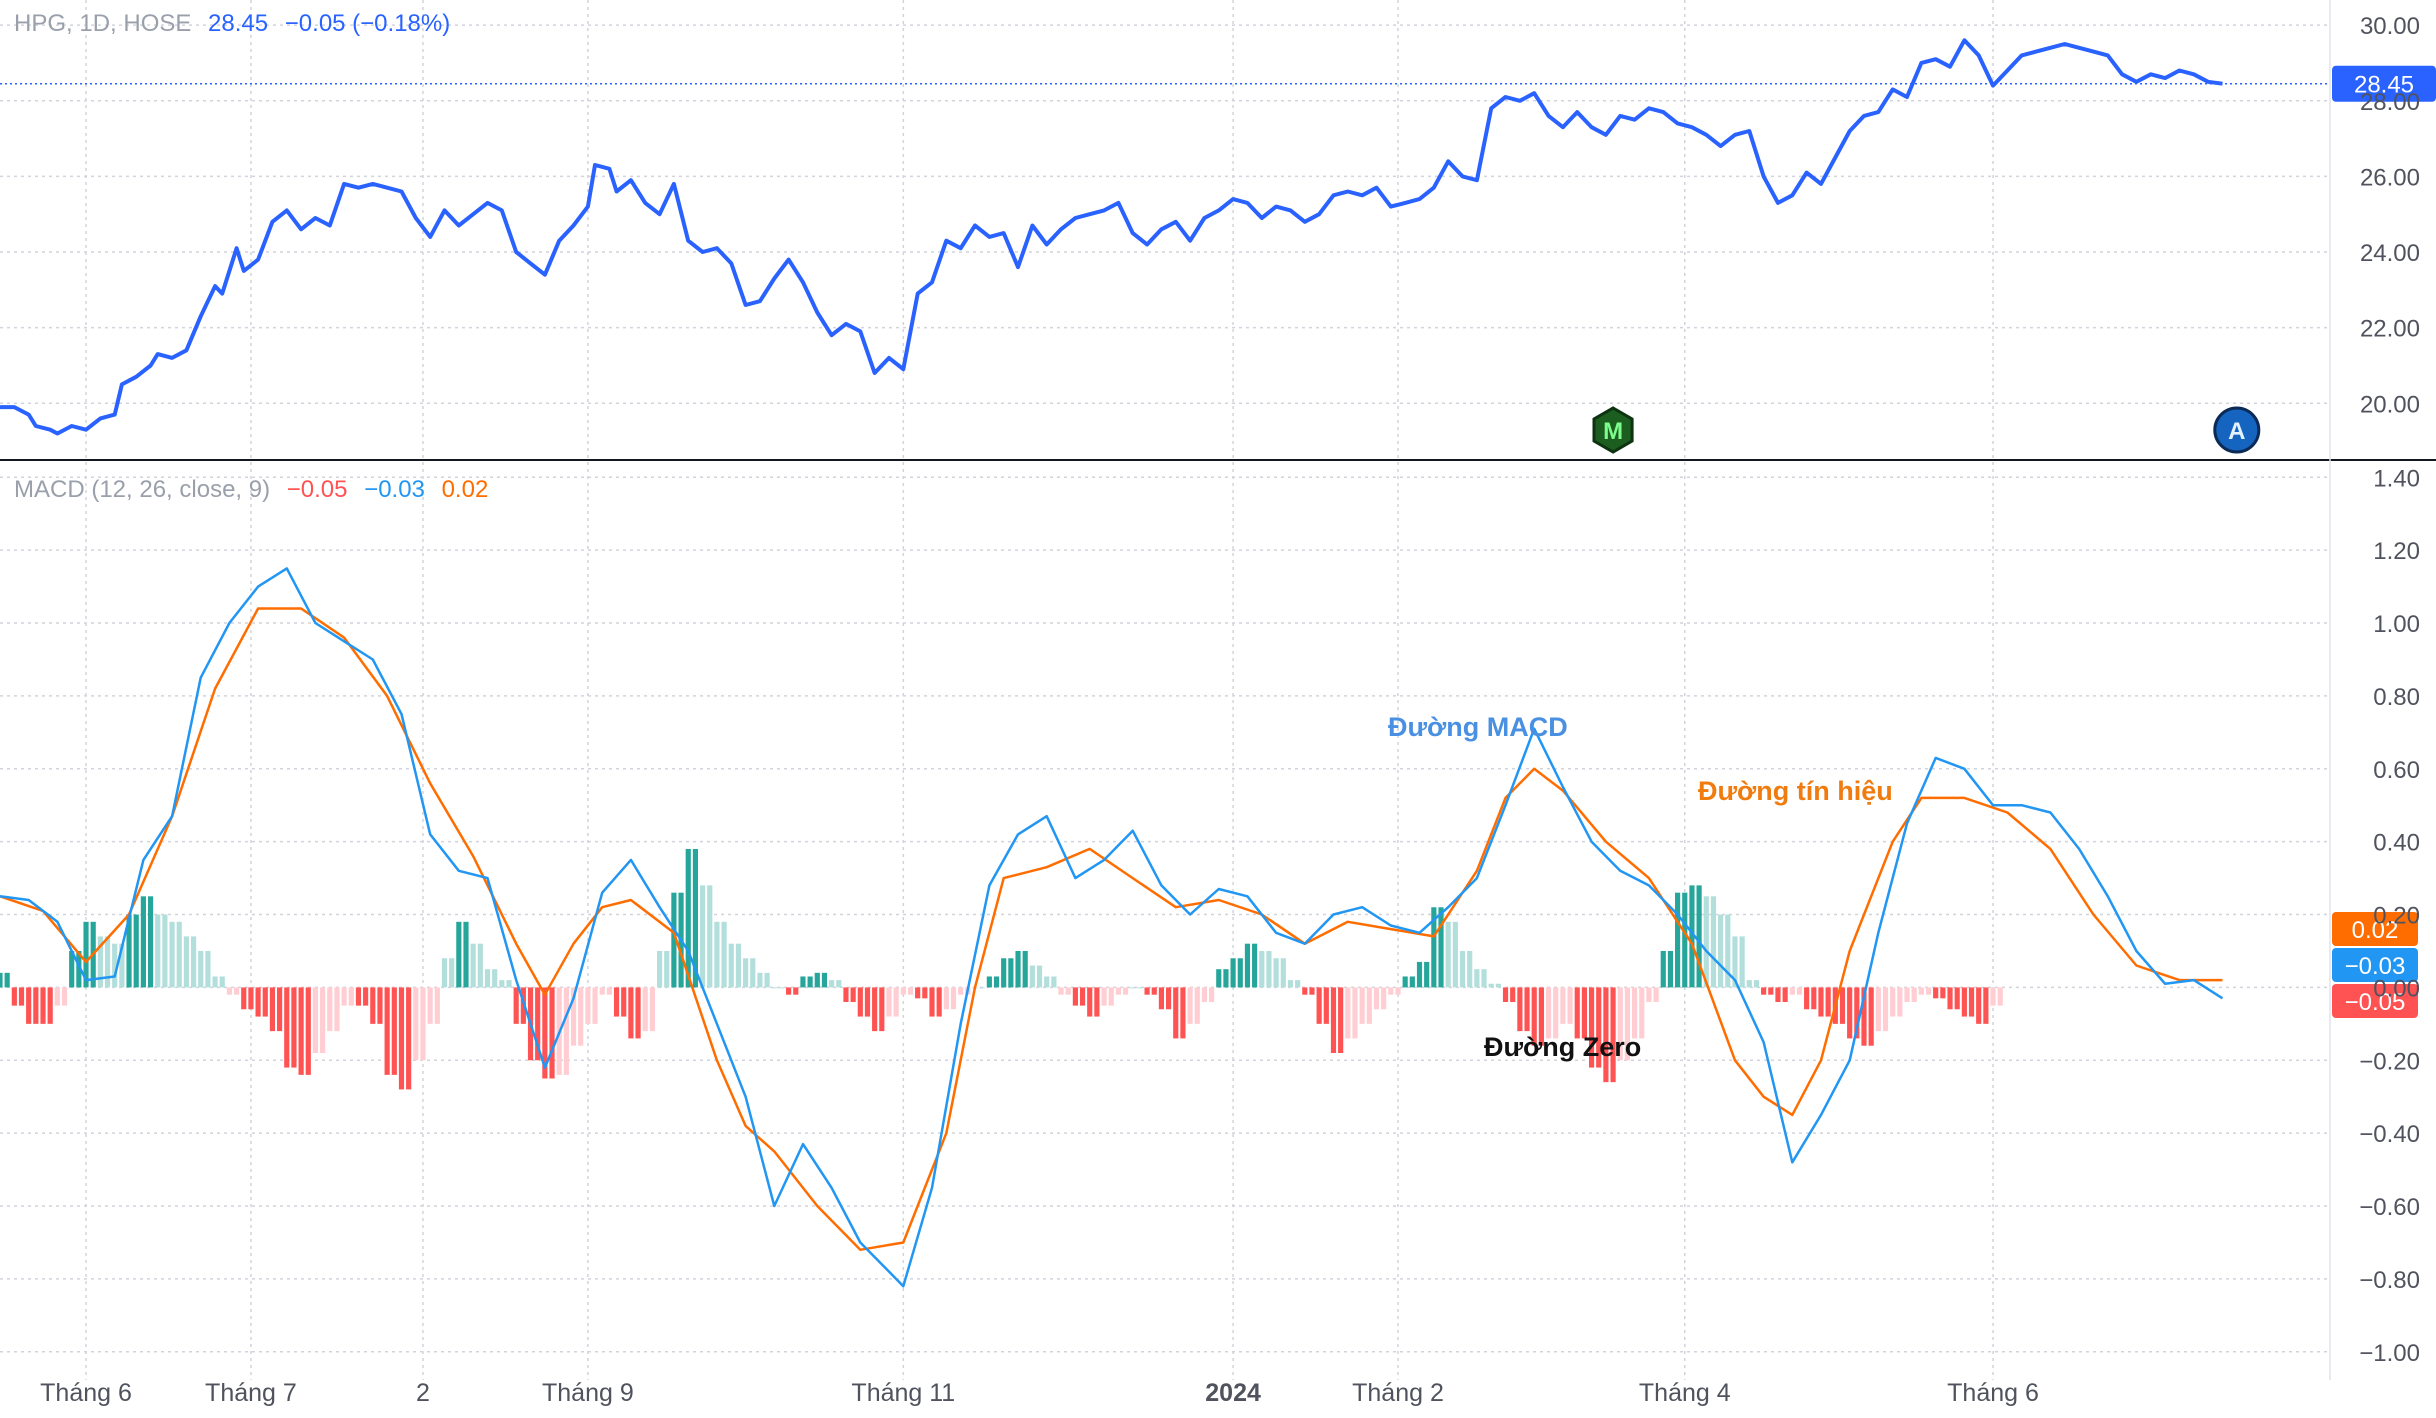 The height and width of the screenshot is (1418, 2436). I want to click on macd-tick-label: 1.20, so click(2396, 551).